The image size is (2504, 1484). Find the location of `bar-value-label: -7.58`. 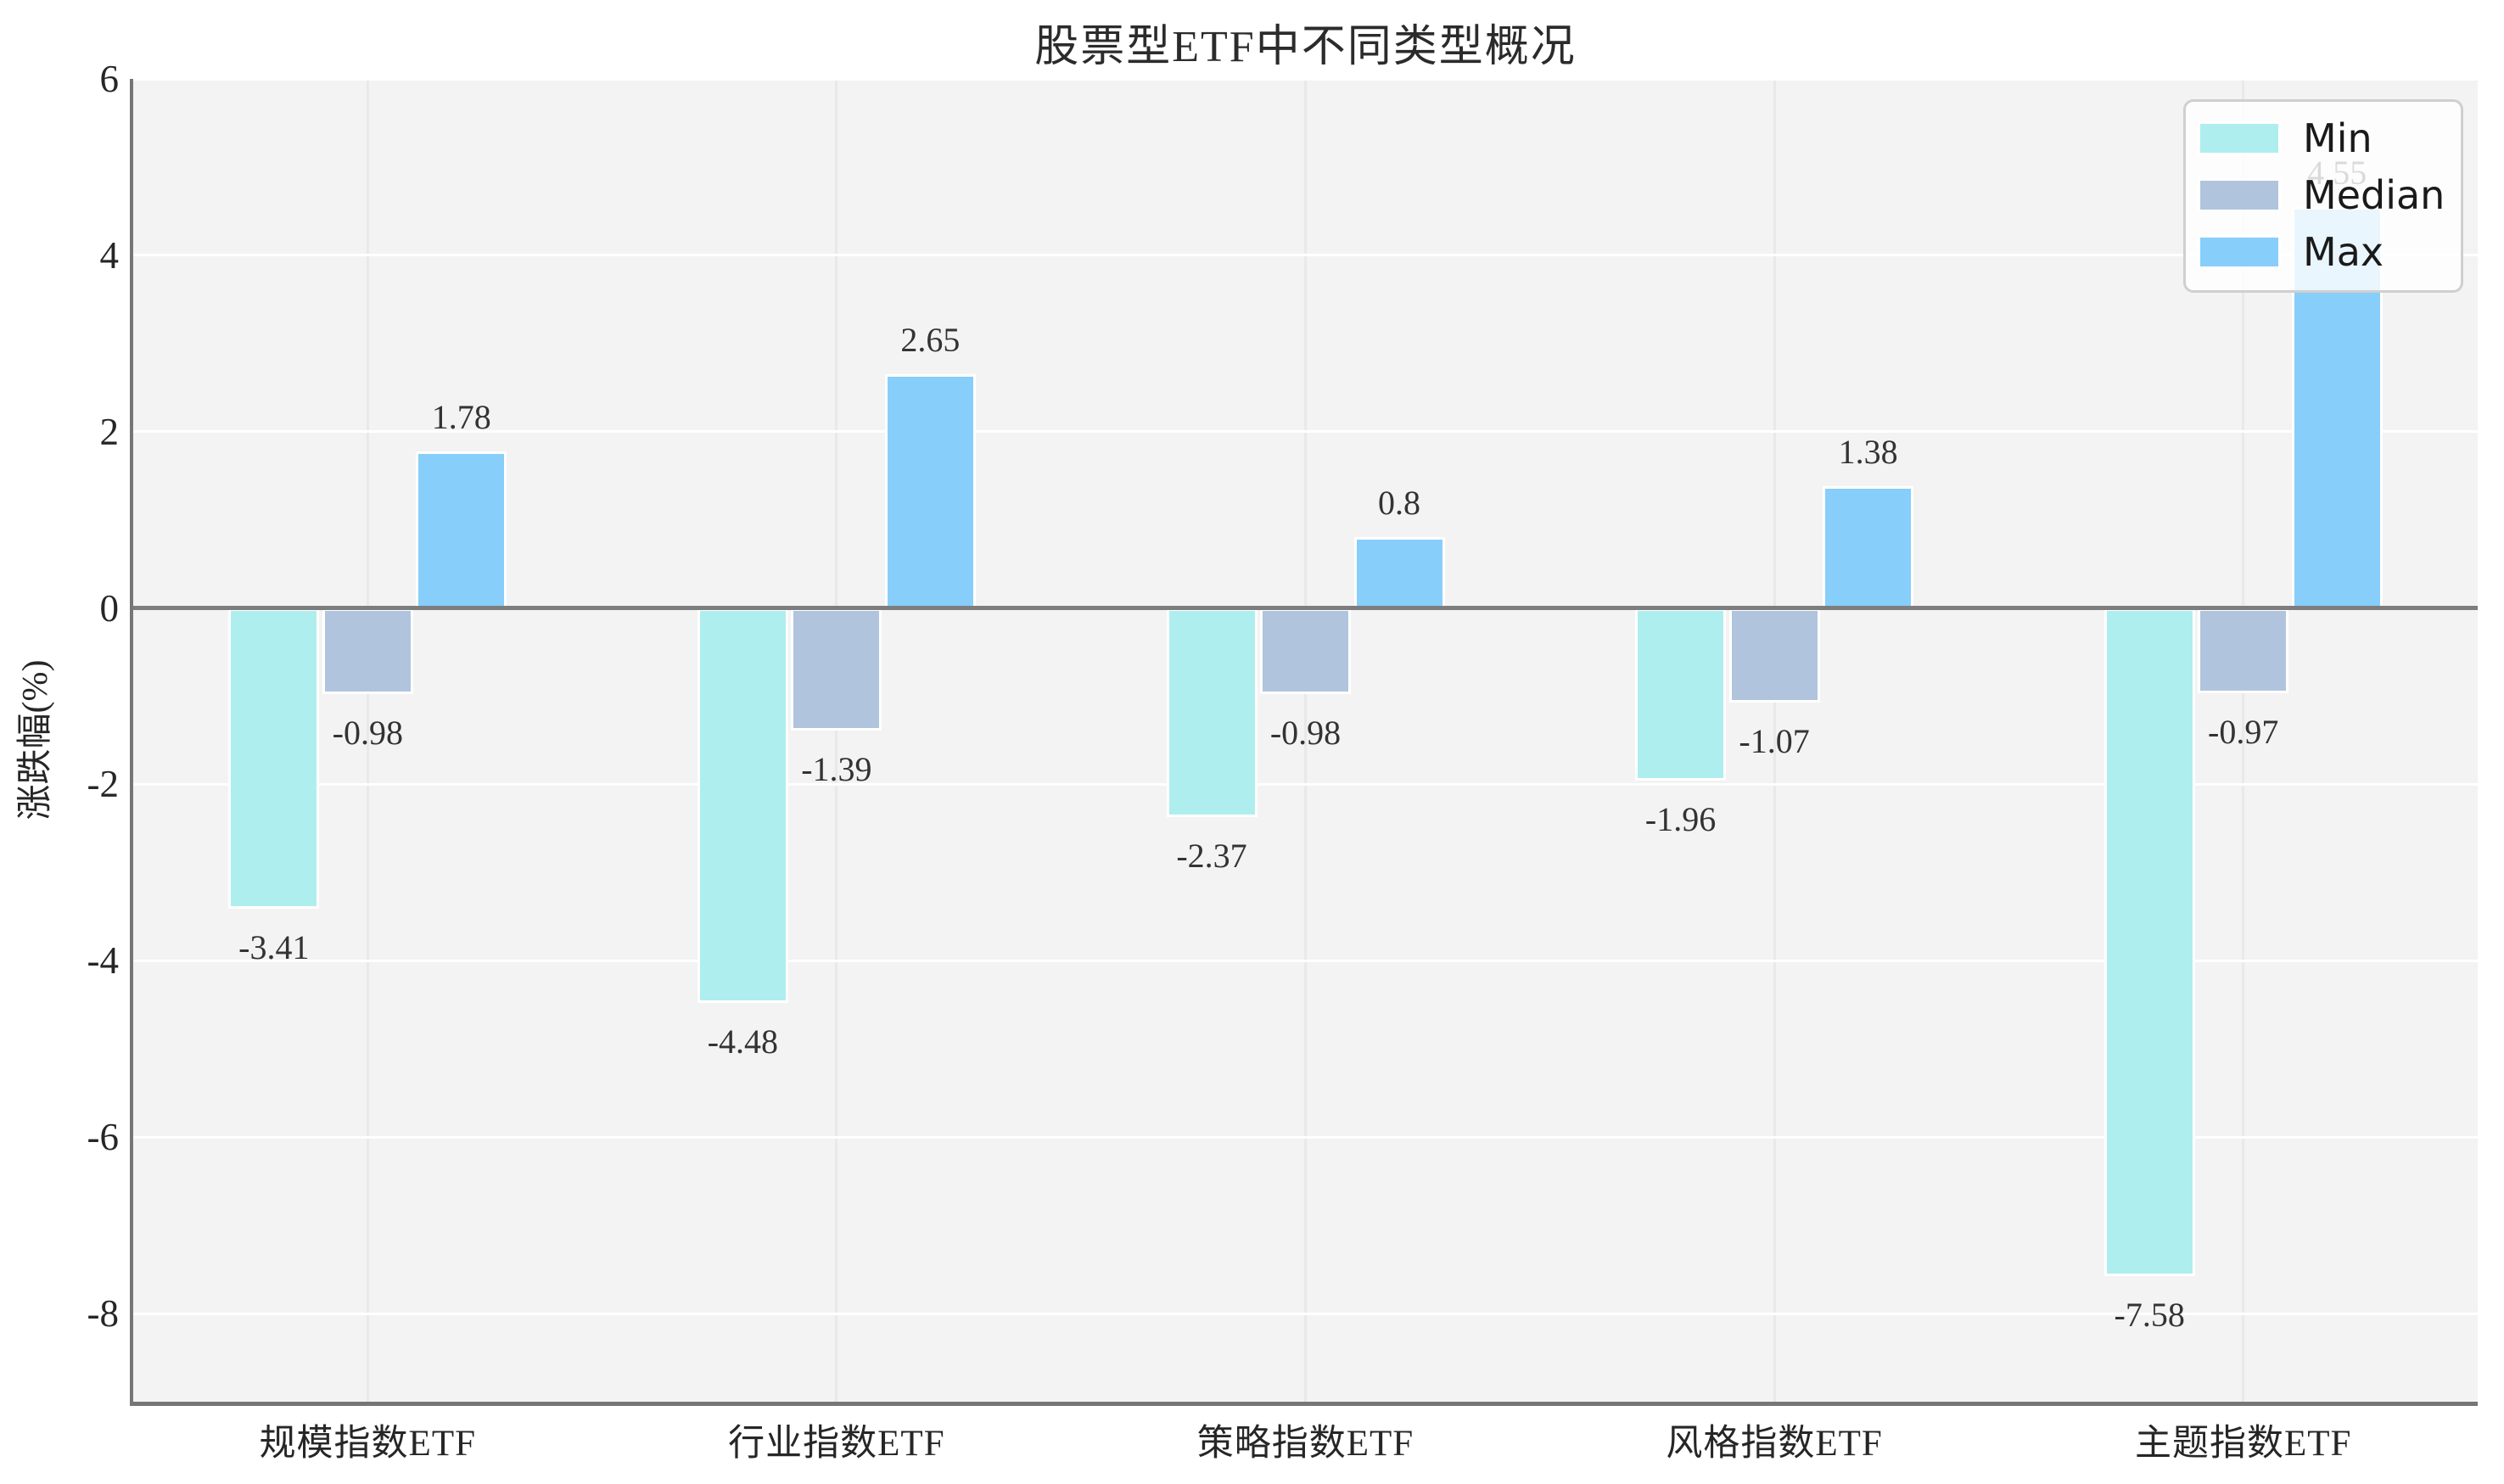

bar-value-label: -7.58 is located at coordinates (2149, 1315).